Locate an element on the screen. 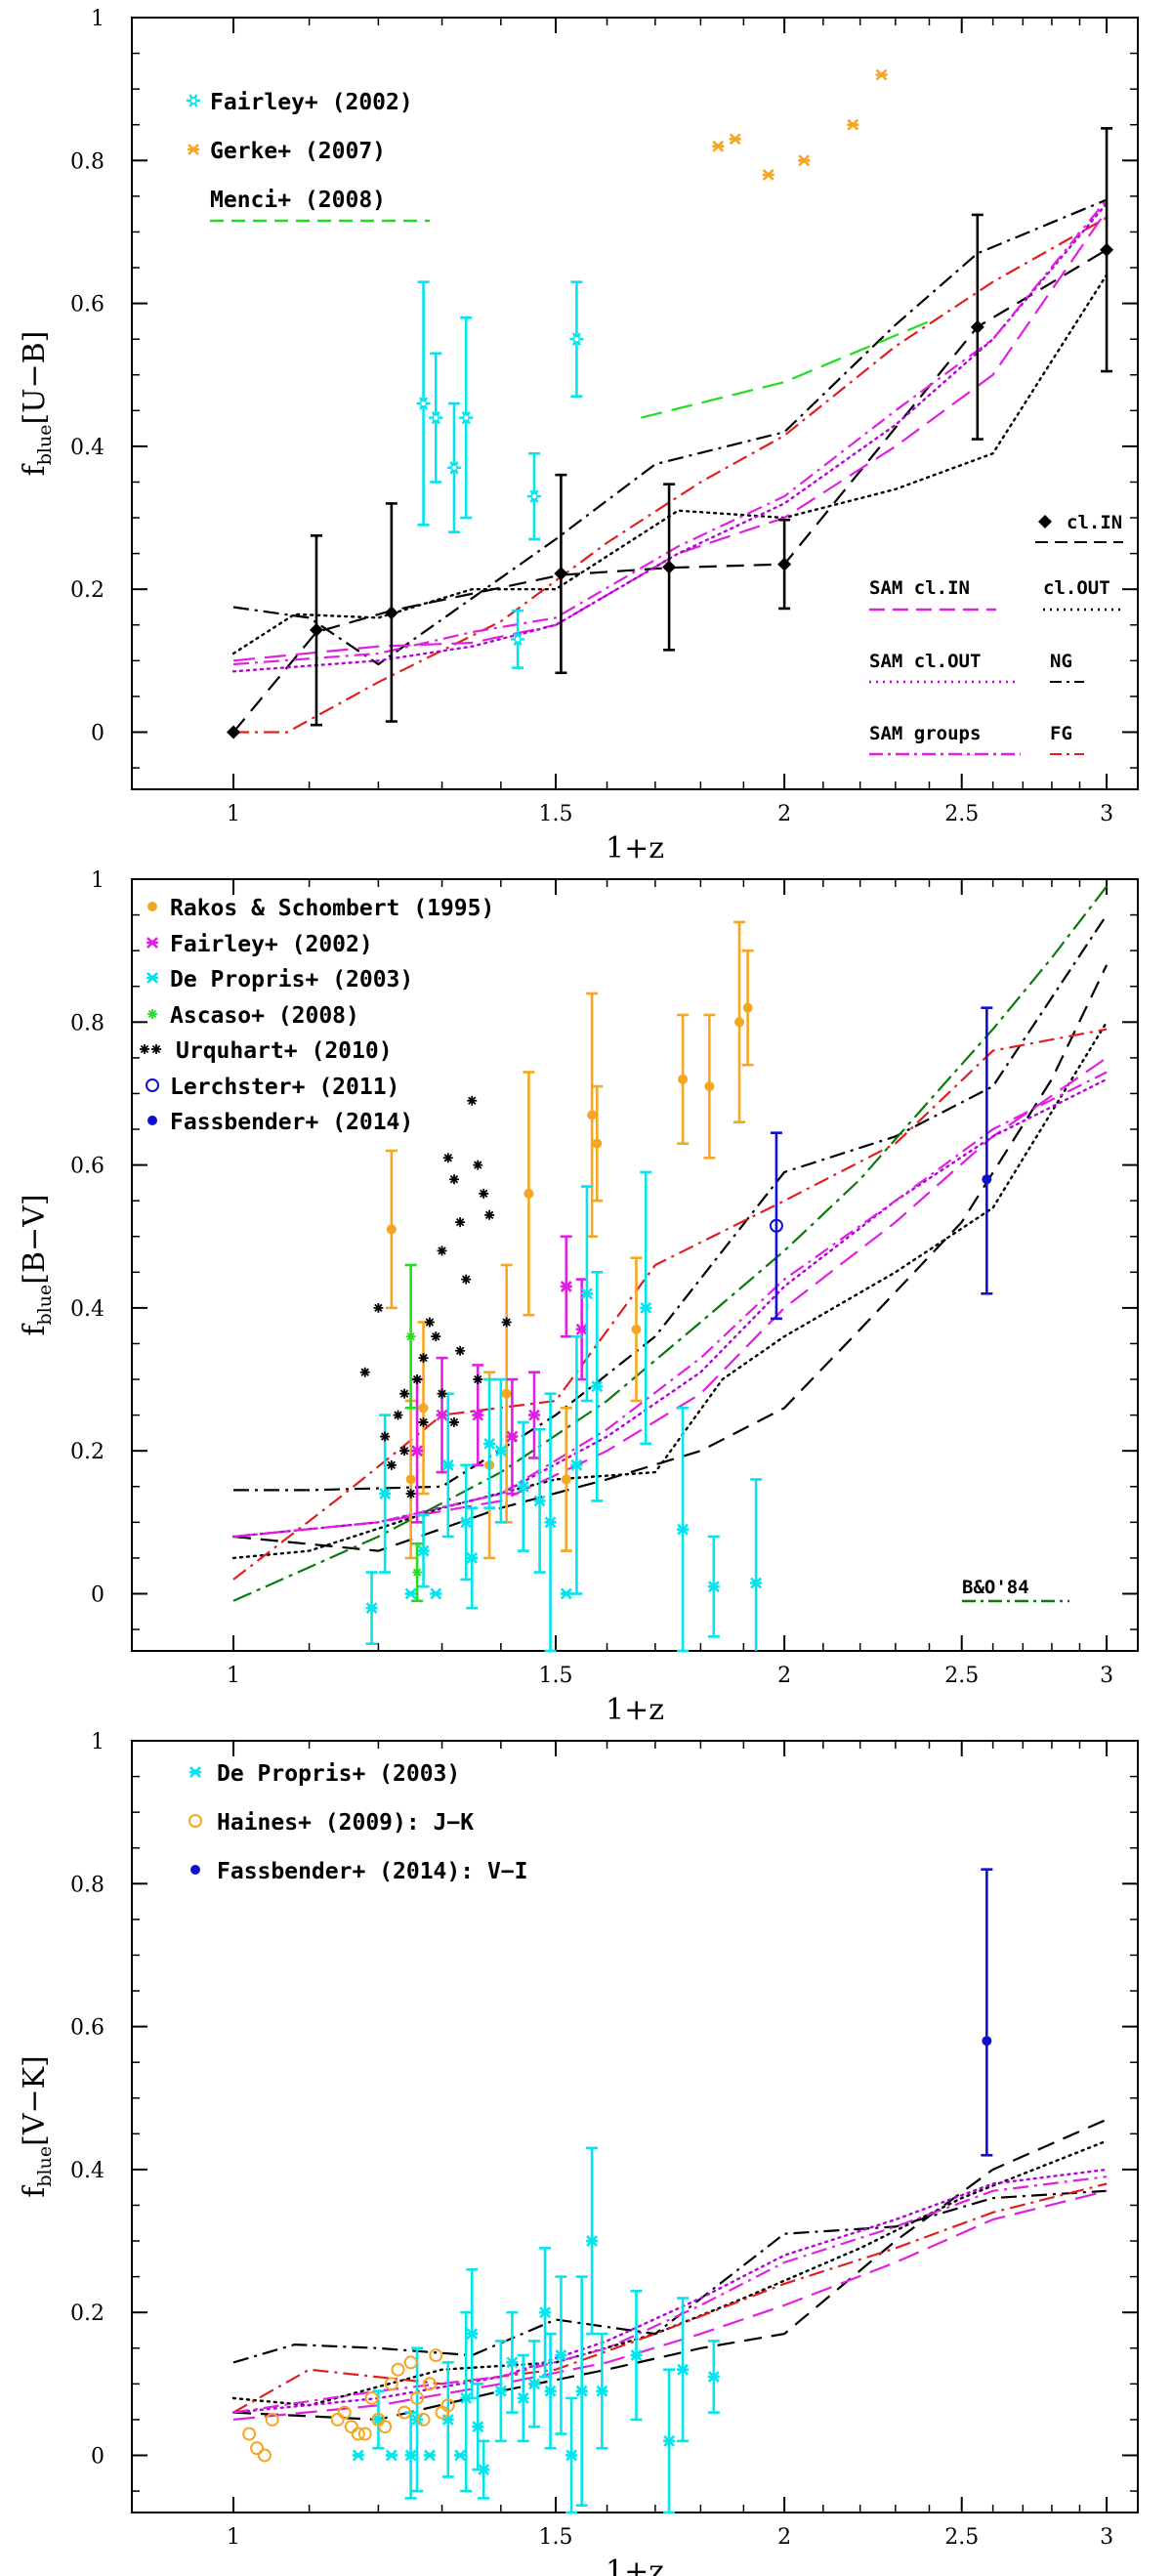 This screenshot has width=1172, height=2576. y-tick-label: 0.6 is located at coordinates (87, 305).